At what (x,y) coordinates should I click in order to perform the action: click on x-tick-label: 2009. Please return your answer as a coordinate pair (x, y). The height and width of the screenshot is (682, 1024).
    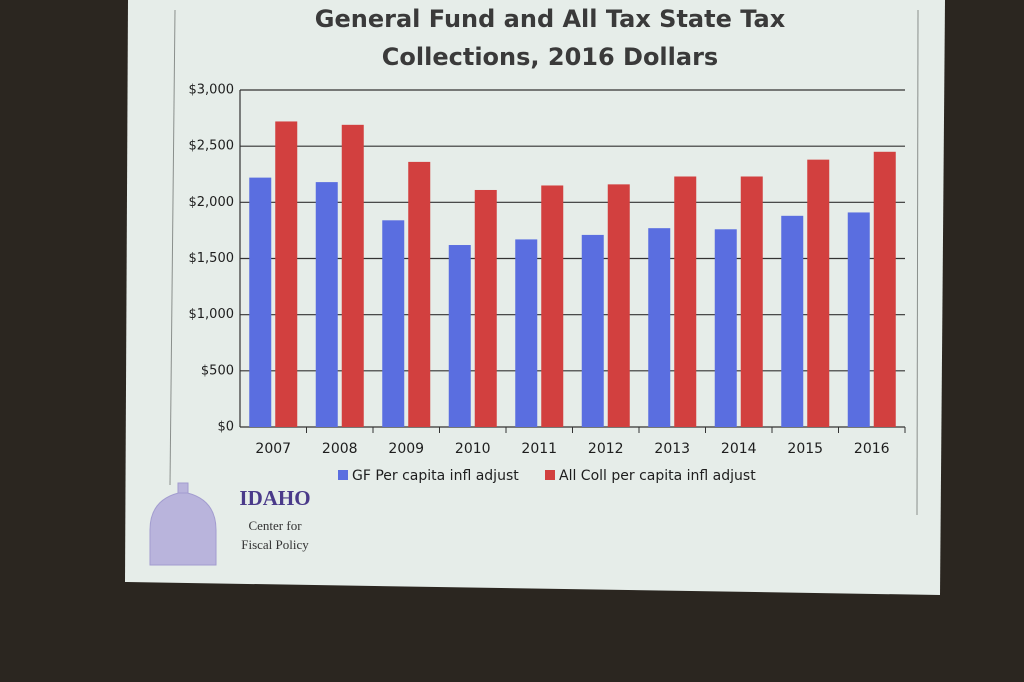
    Looking at the image, I should click on (406, 449).